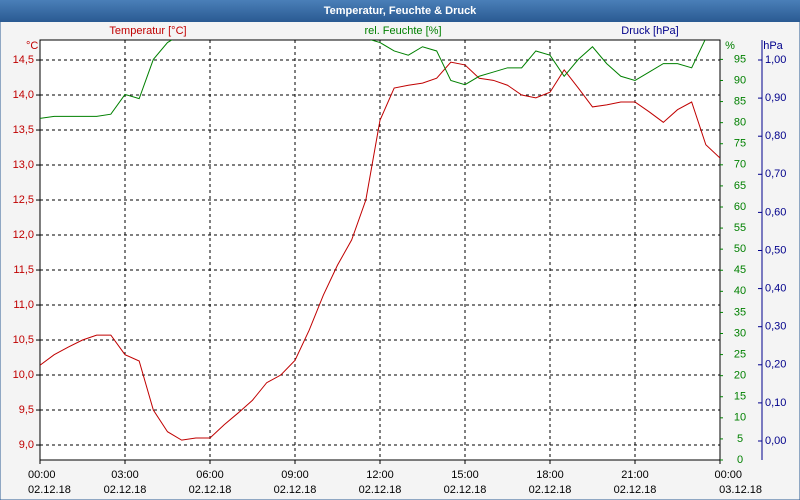 The image size is (800, 500). What do you see at coordinates (775, 365) in the screenshot?
I see `y3-tick-label: 0,20` at bounding box center [775, 365].